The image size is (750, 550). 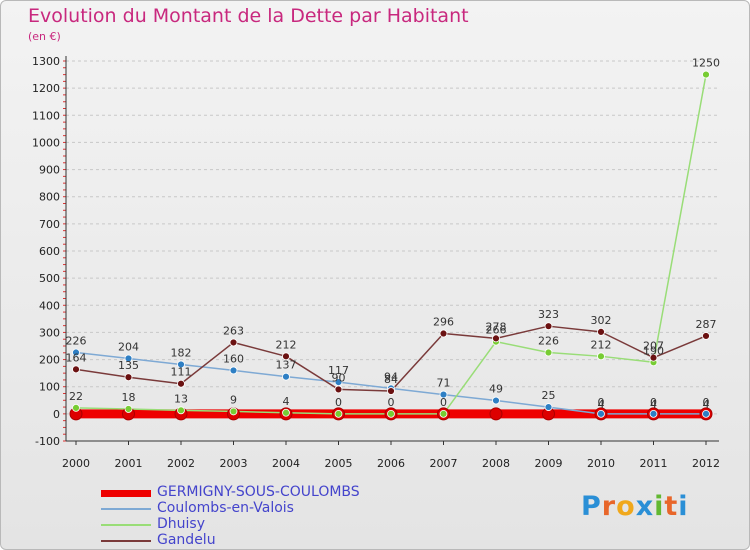 I want to click on data-label: 182, so click(x=181, y=352).